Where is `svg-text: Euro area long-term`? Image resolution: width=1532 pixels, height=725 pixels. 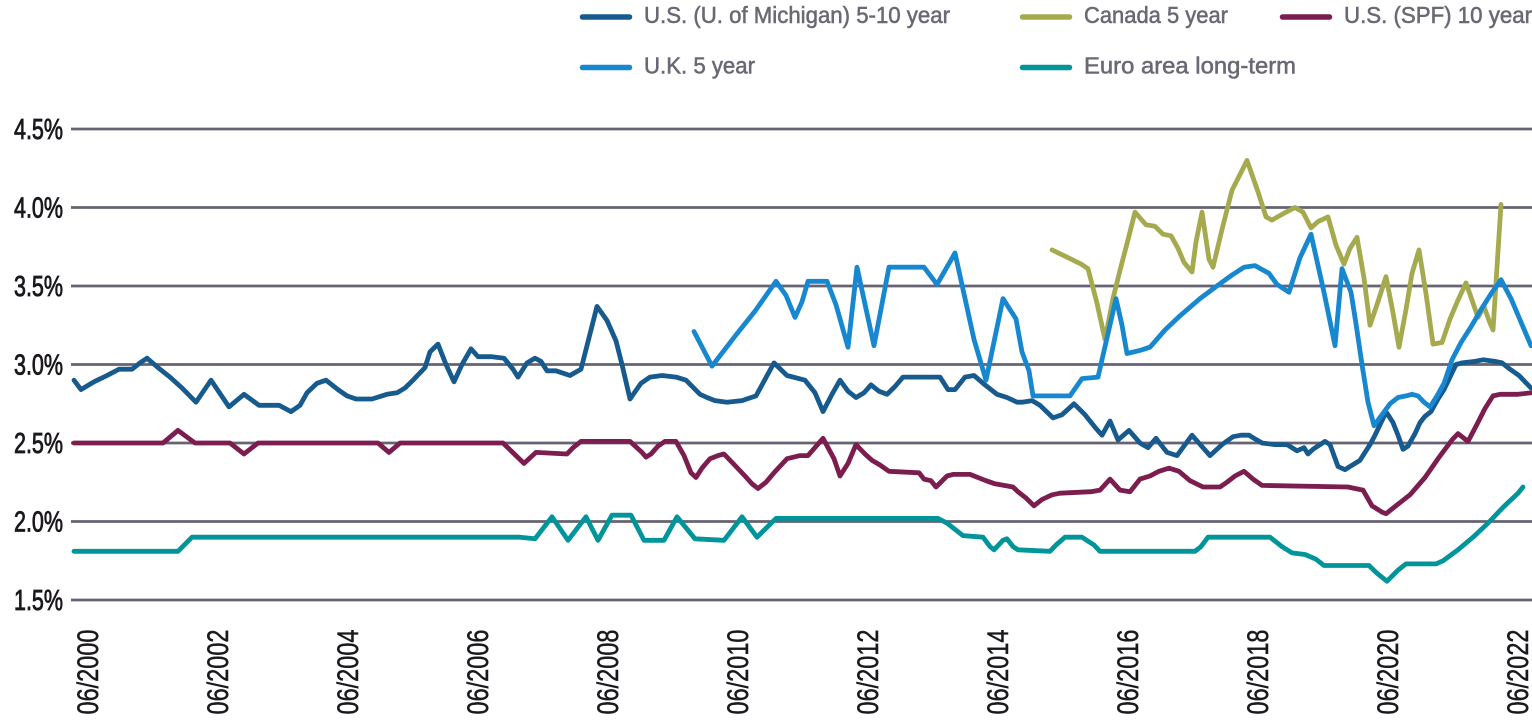
svg-text: Euro area long-term is located at coordinates (1190, 66).